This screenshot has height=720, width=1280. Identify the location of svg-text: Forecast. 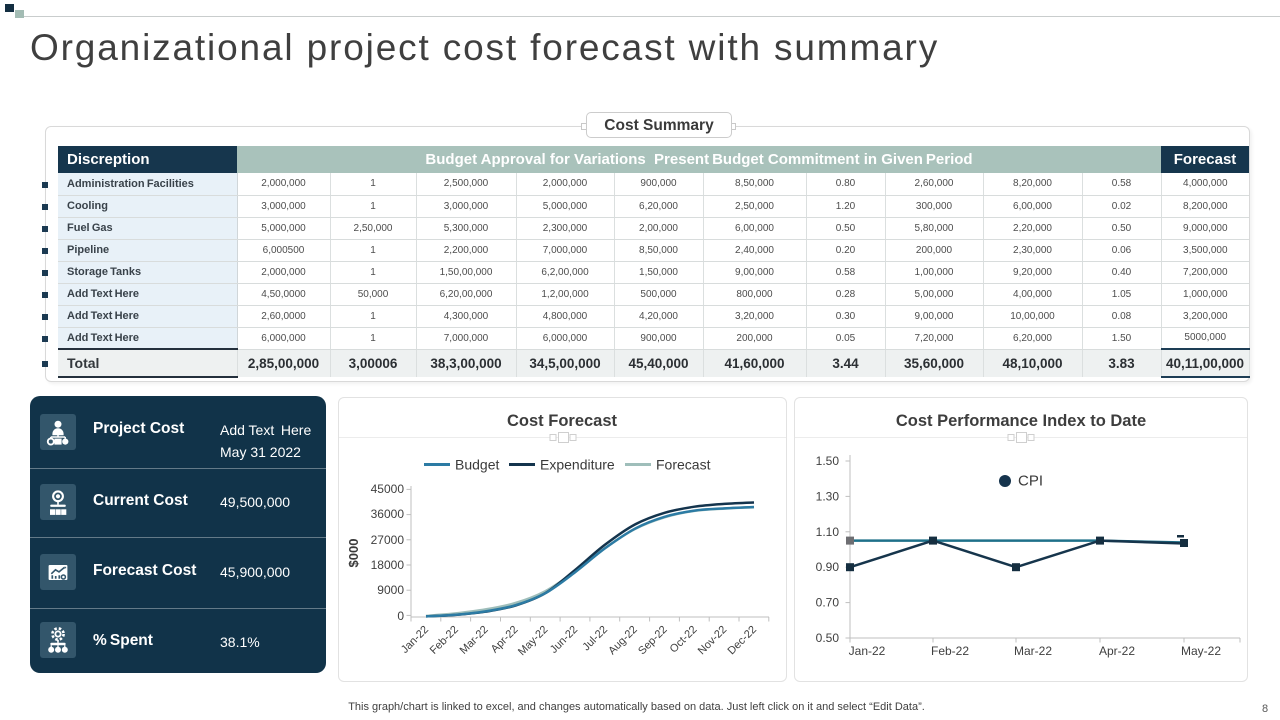
(683, 465).